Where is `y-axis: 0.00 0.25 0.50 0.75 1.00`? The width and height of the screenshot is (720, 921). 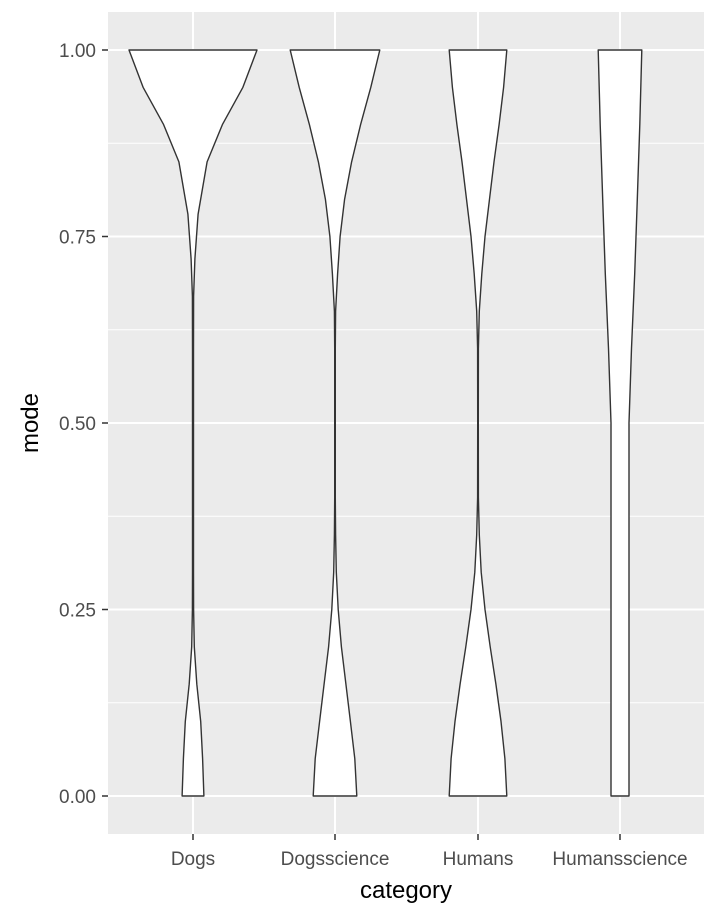 y-axis: 0.00 0.25 0.50 0.75 1.00 is located at coordinates (83, 424).